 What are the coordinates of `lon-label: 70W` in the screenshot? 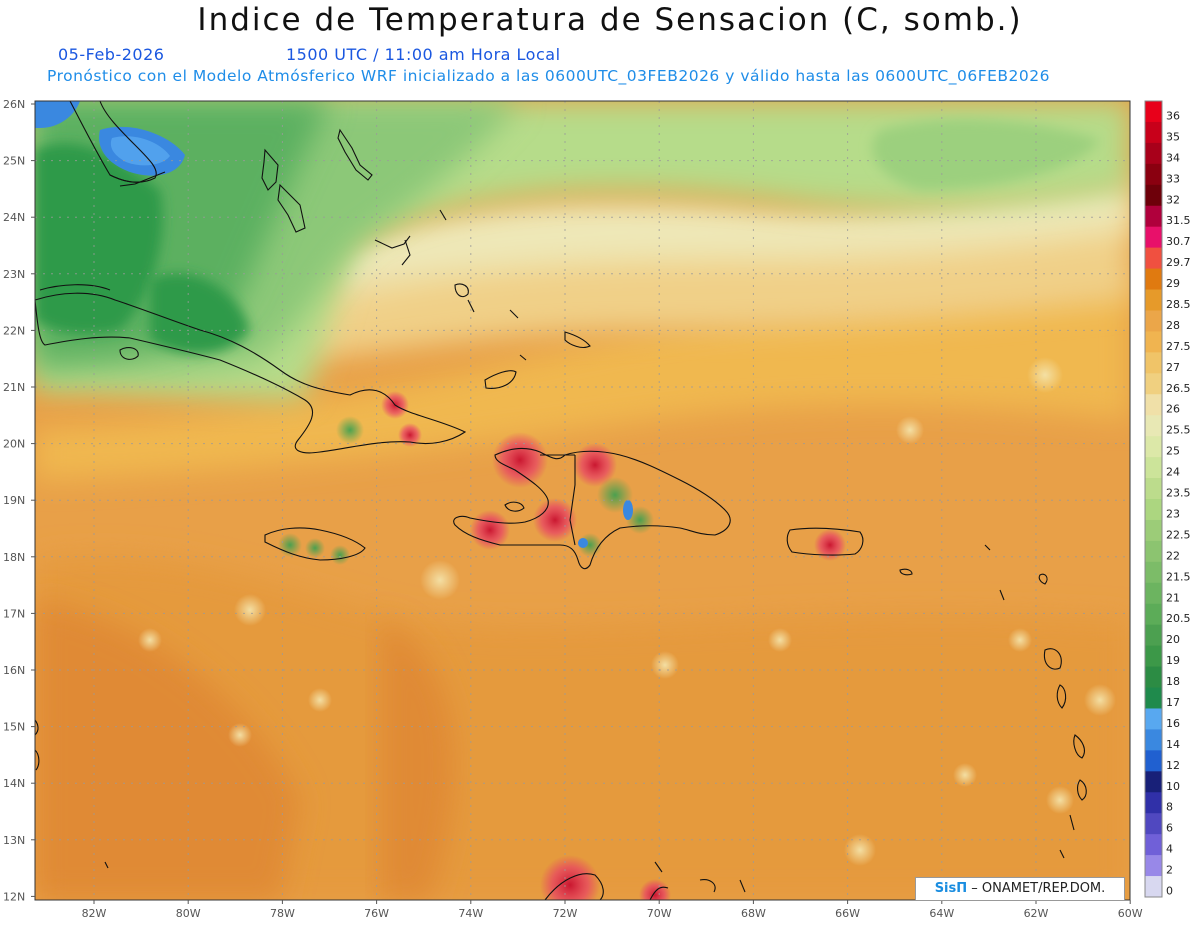 It's located at (659, 913).